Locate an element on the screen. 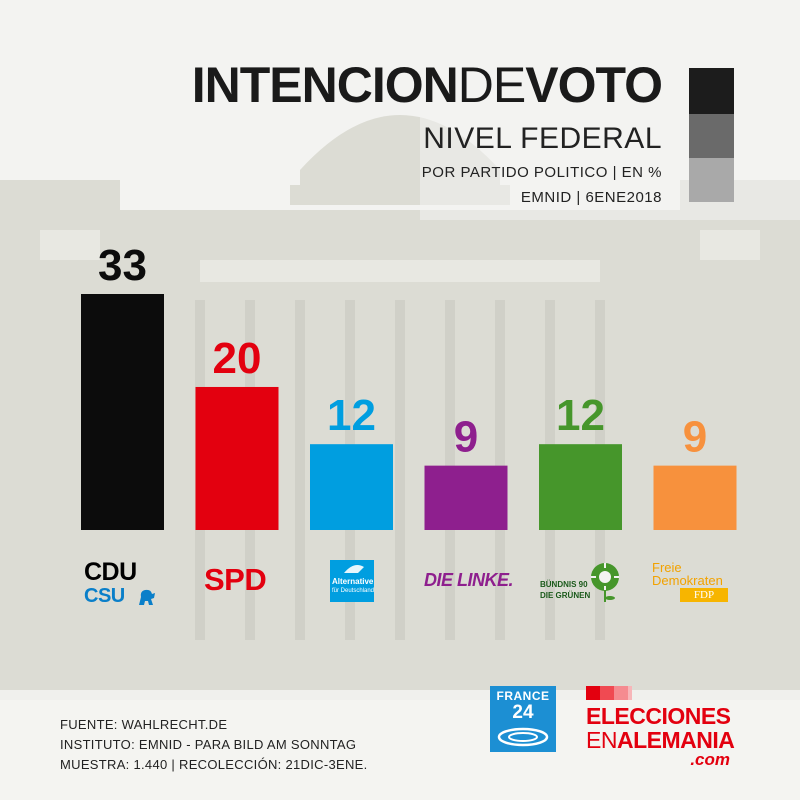  bar-gr-ne is located at coordinates (580, 487).